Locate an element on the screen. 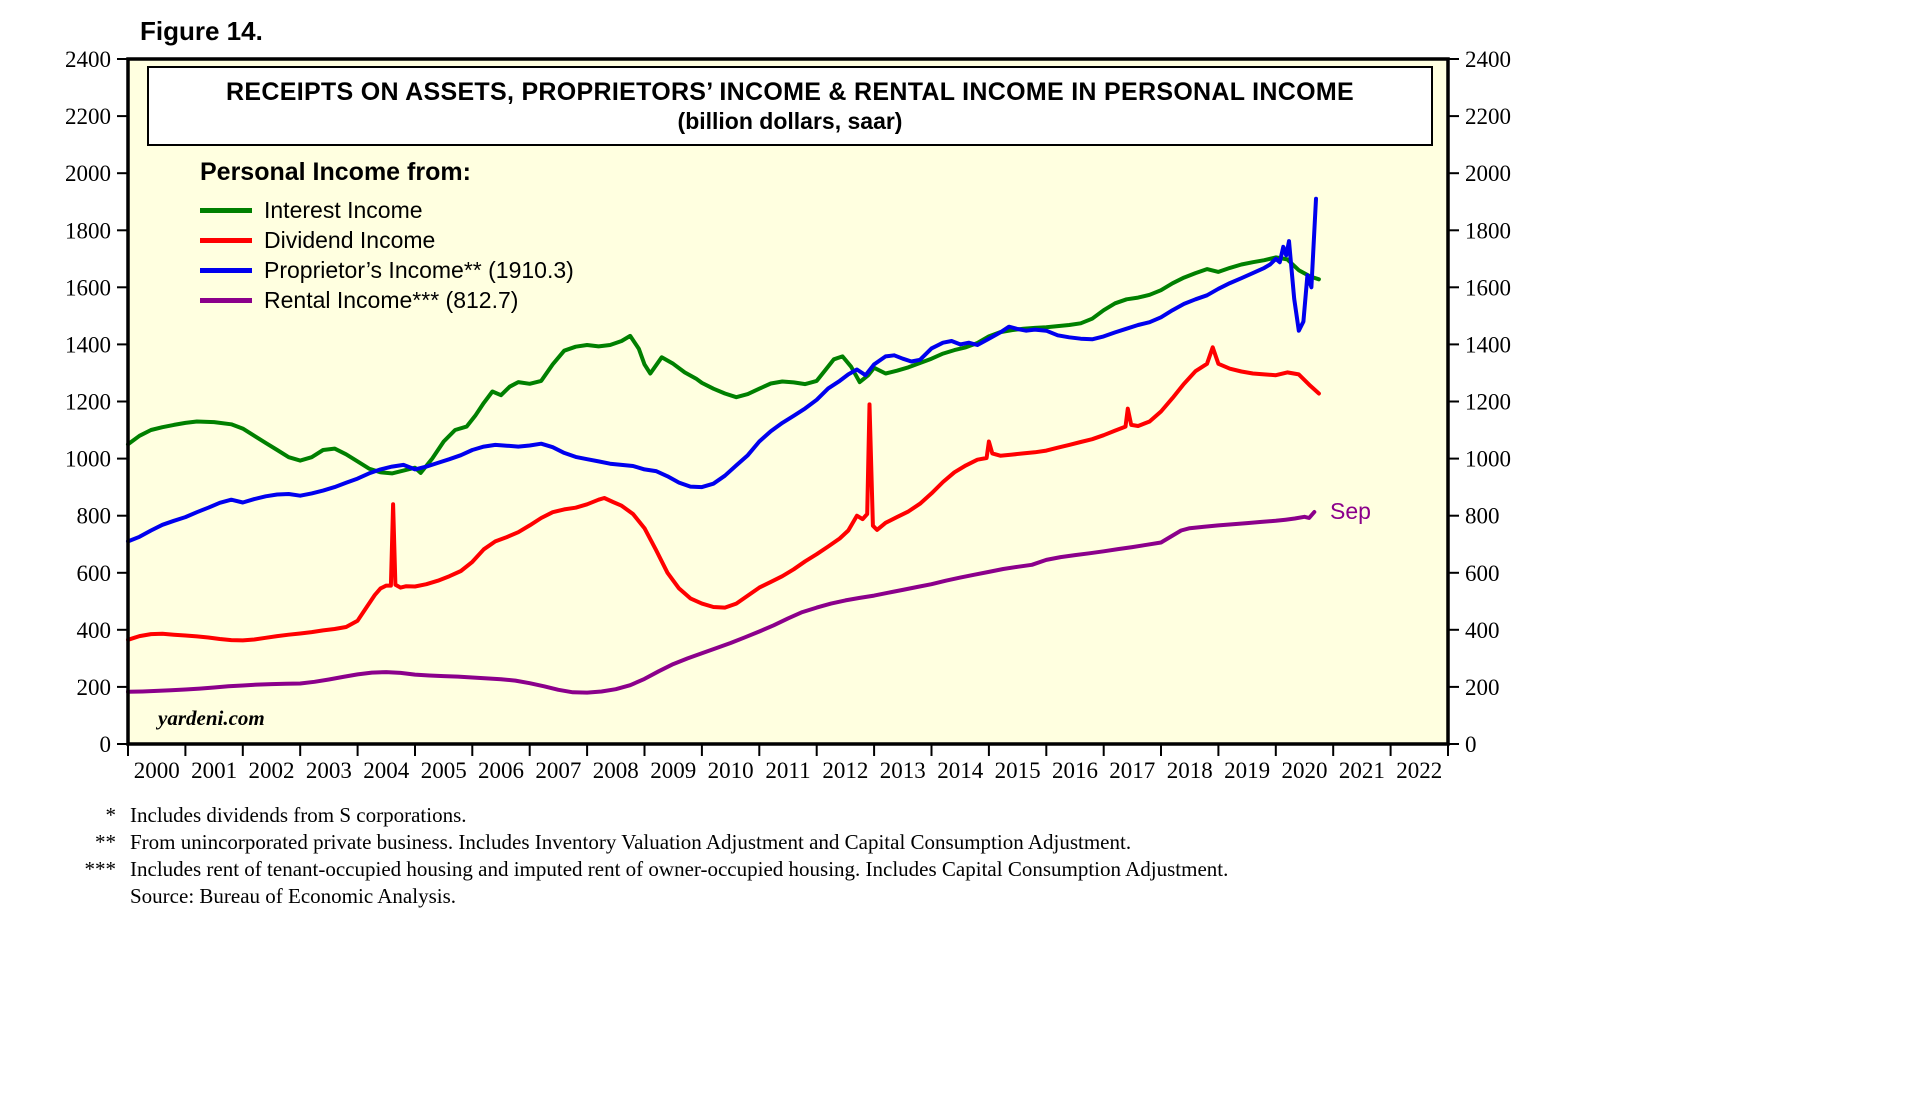 Image resolution: width=1921 pixels, height=1104 pixels. footnote-marker: ** is located at coordinates (105, 842).